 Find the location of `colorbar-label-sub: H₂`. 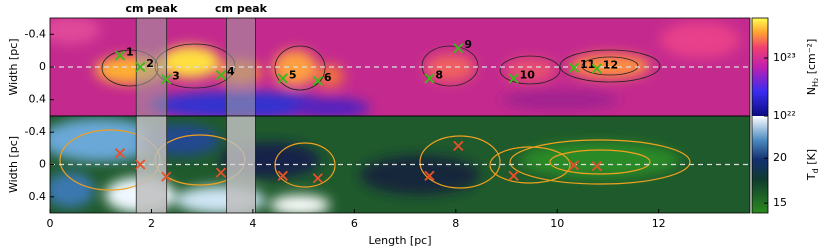

colorbar-label-sub: H₂ is located at coordinates (815, 82).